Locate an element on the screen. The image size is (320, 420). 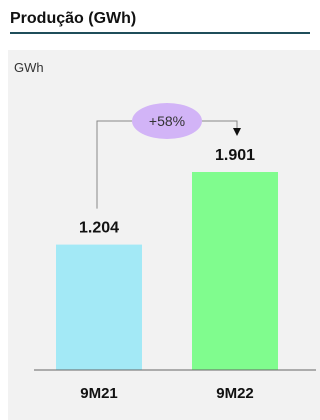
bar-9m22 is located at coordinates (235, 271).